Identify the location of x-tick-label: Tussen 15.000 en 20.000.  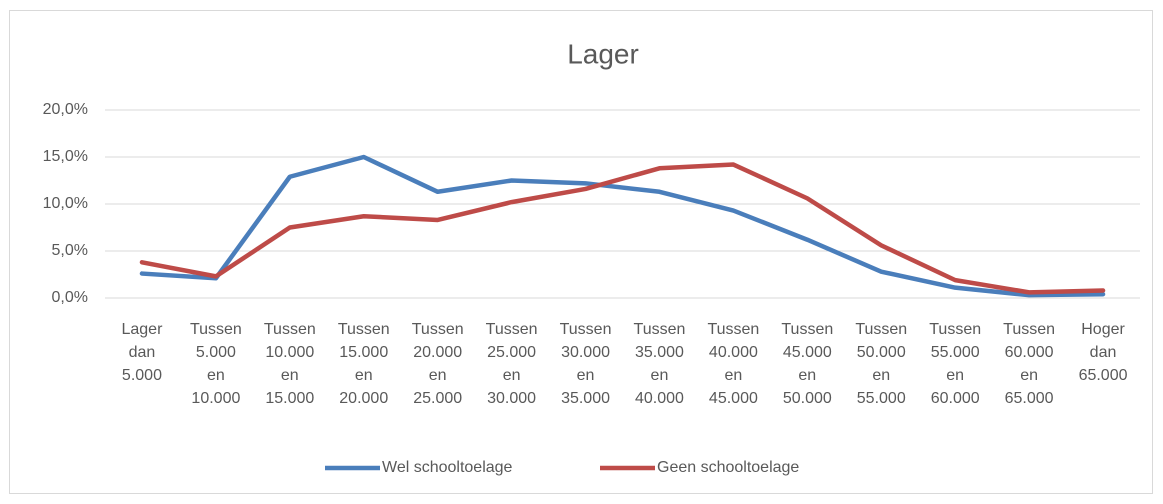
(363, 364).